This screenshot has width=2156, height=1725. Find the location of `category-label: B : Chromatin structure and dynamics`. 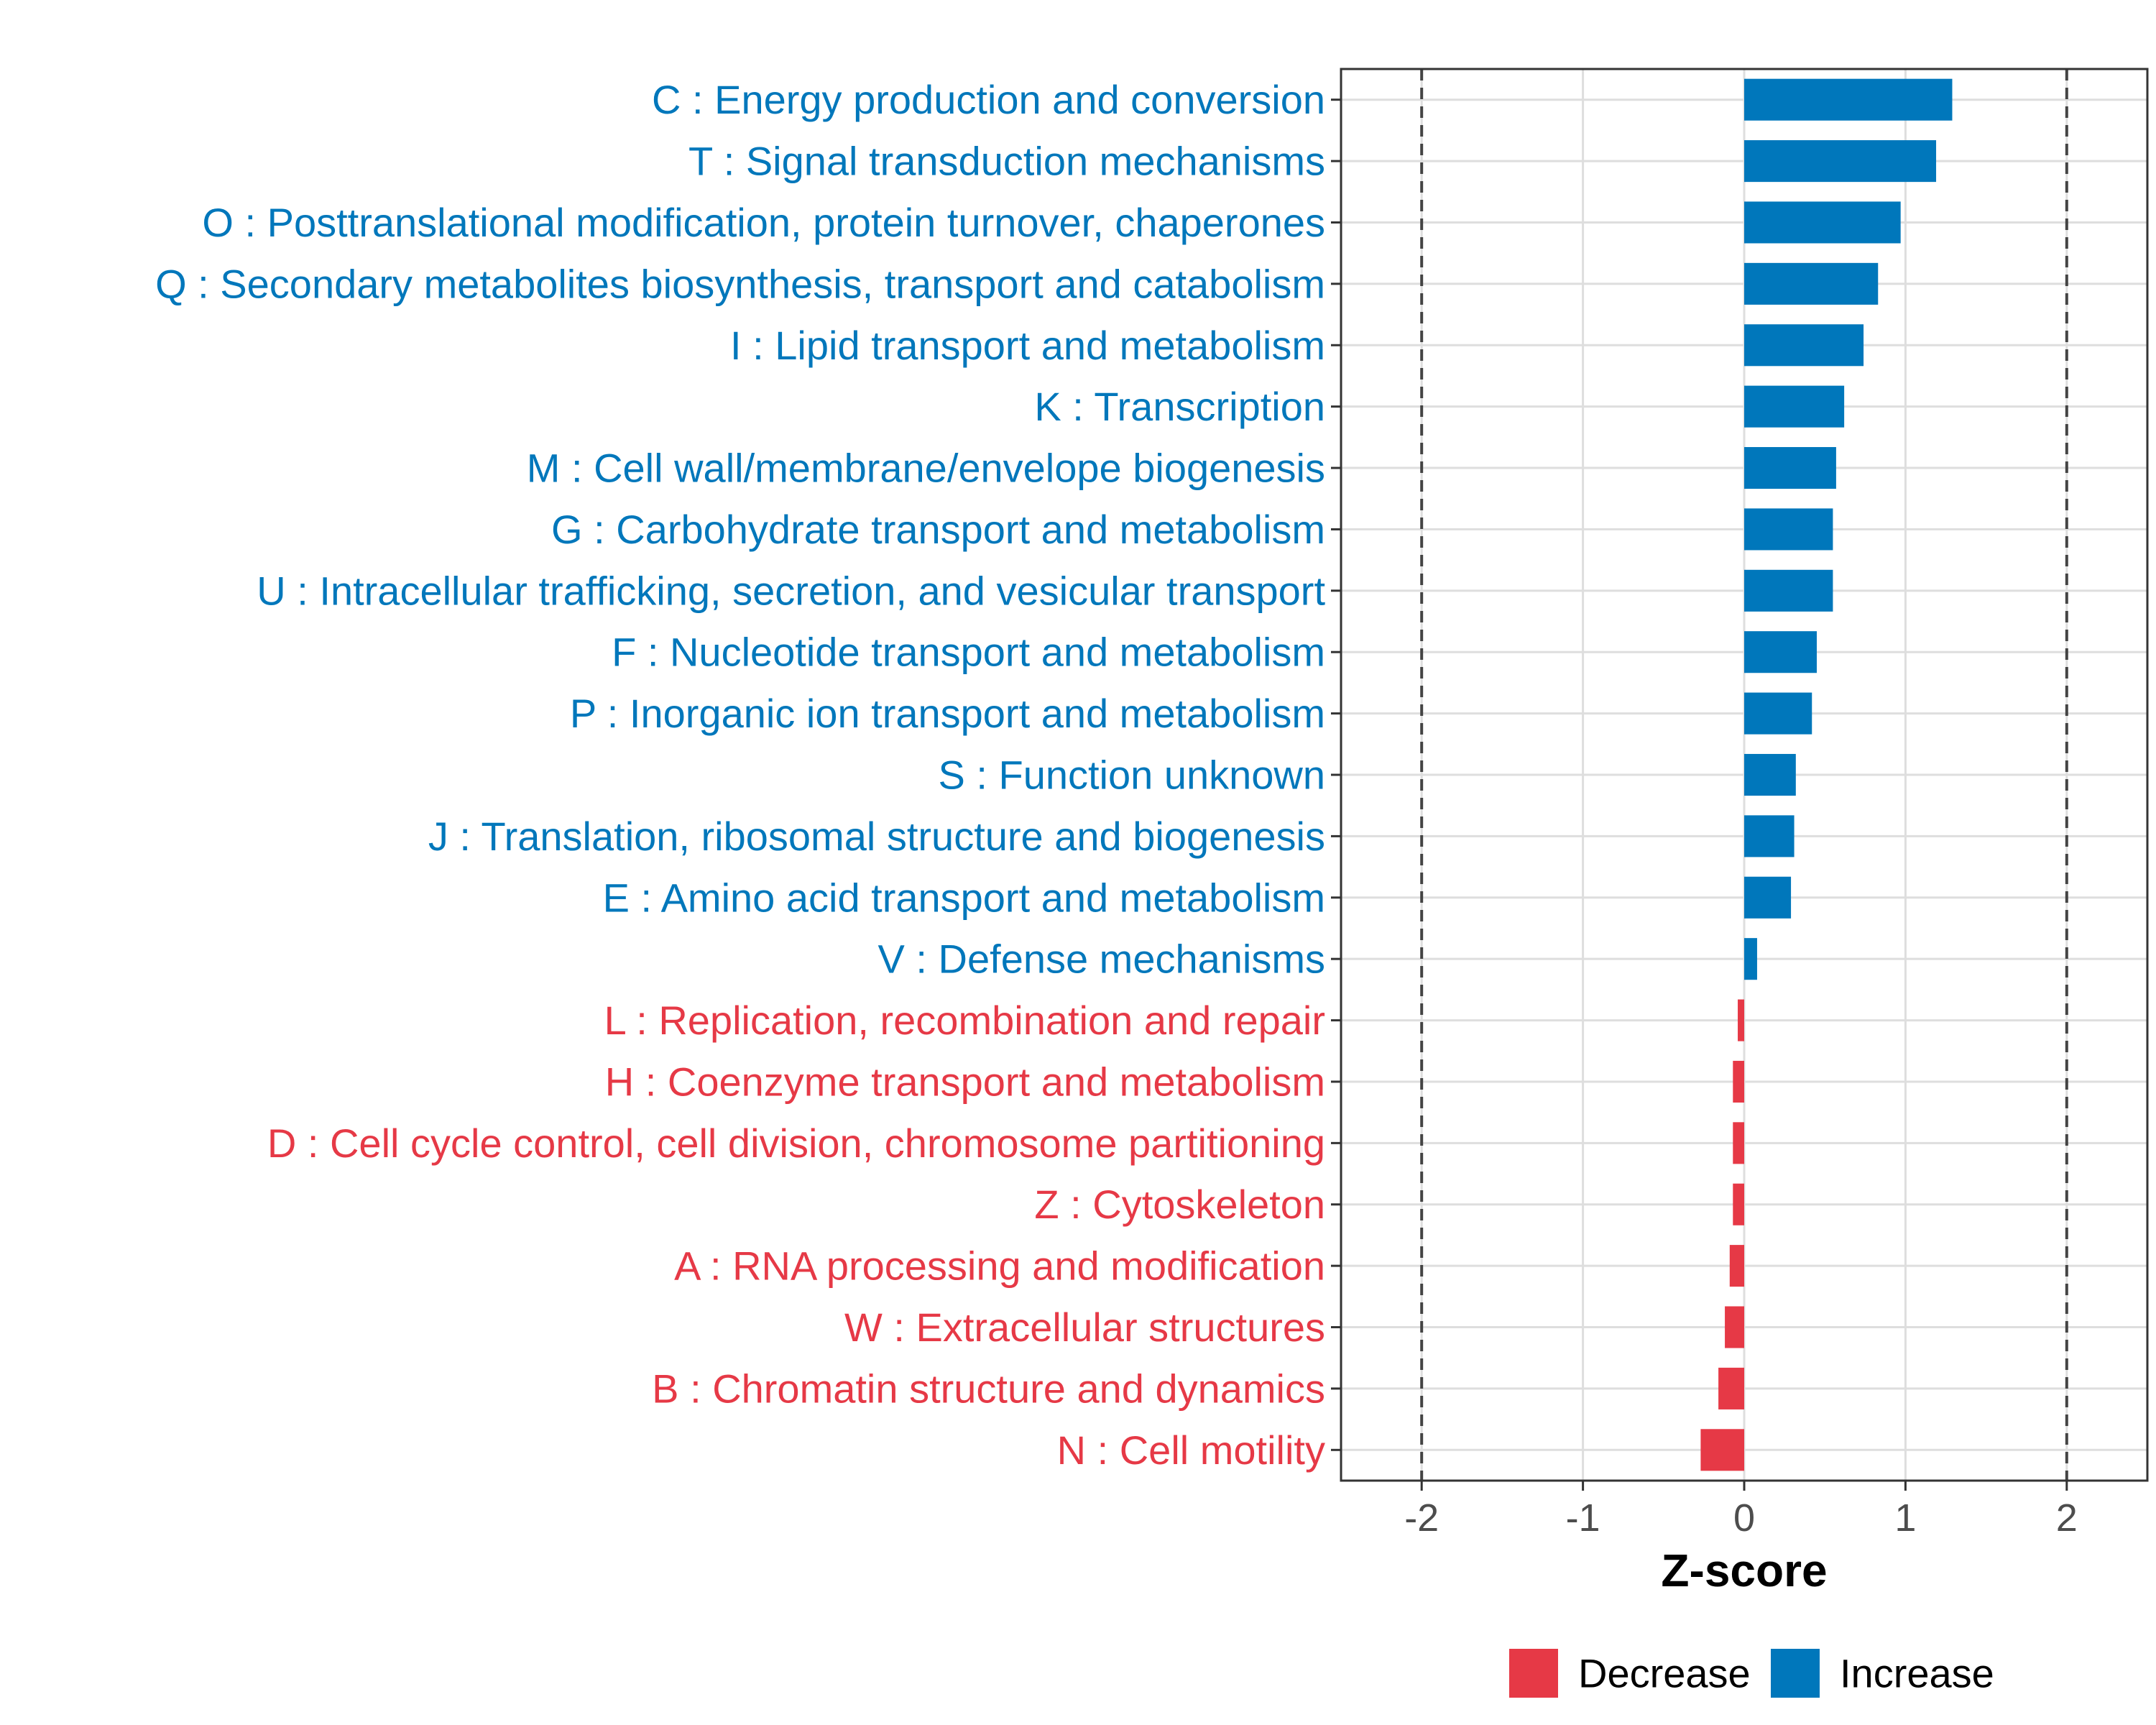

category-label: B : Chromatin structure and dynamics is located at coordinates (988, 1388).